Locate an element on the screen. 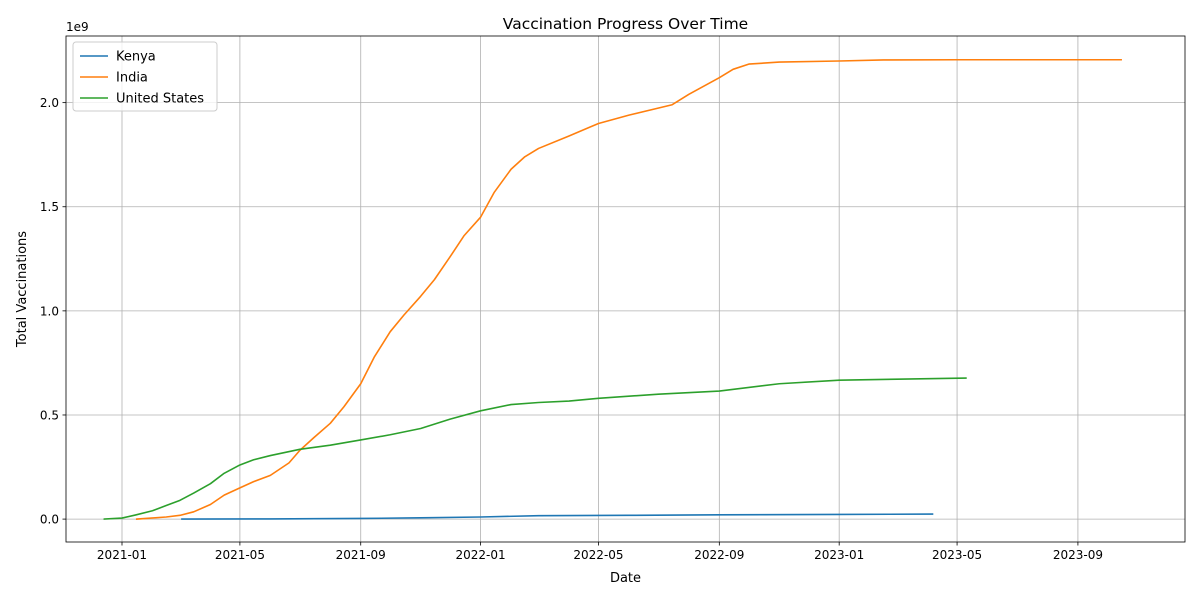  legend-label: United States is located at coordinates (160, 99).